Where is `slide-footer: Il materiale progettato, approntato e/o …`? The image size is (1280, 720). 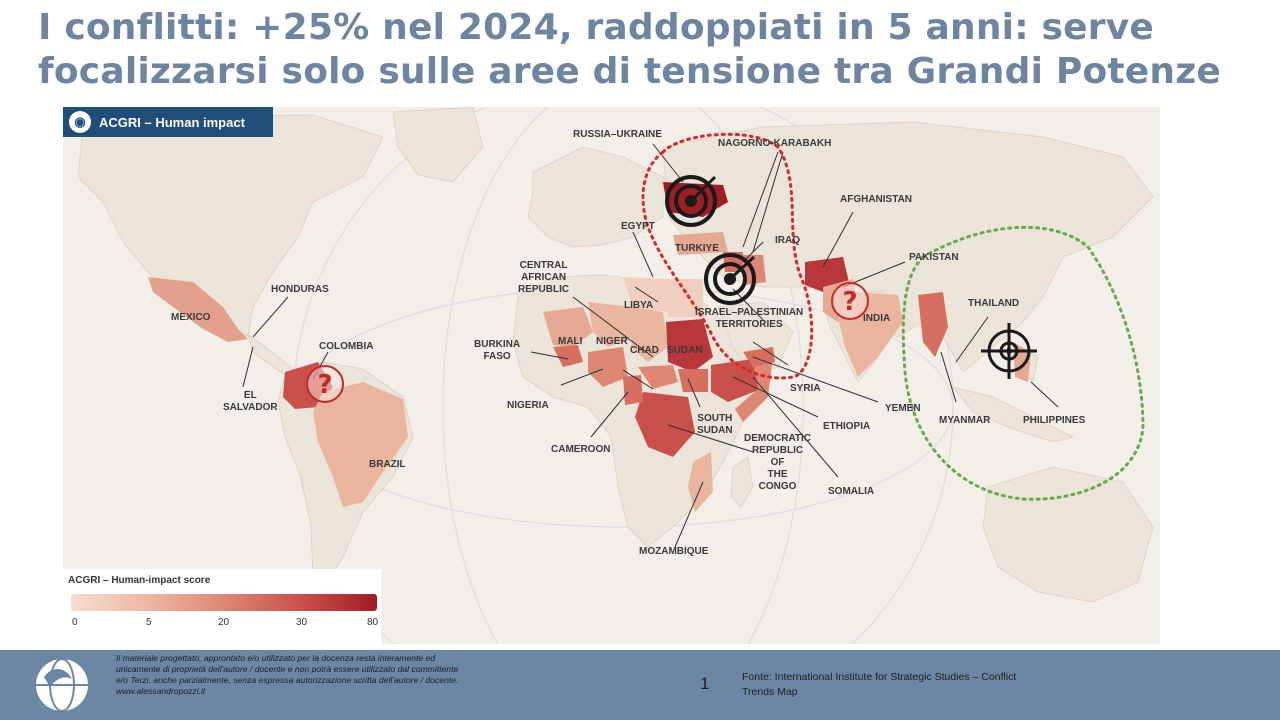
slide-footer: Il materiale progettato, approntato e/o … is located at coordinates (640, 685).